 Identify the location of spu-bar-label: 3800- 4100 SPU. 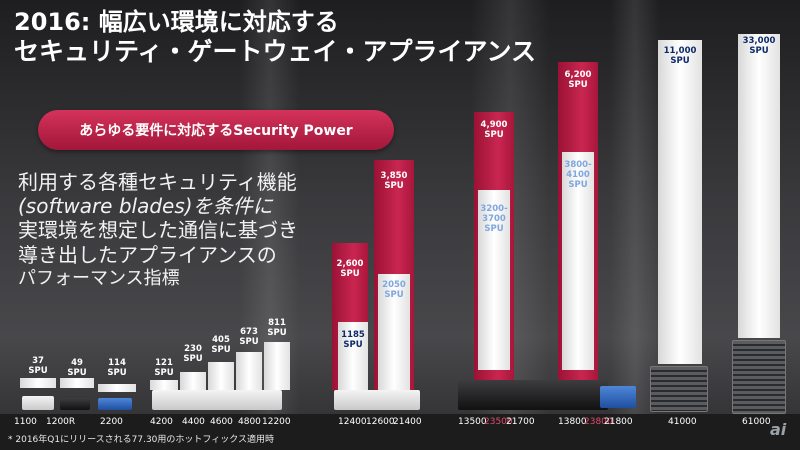
(578, 175).